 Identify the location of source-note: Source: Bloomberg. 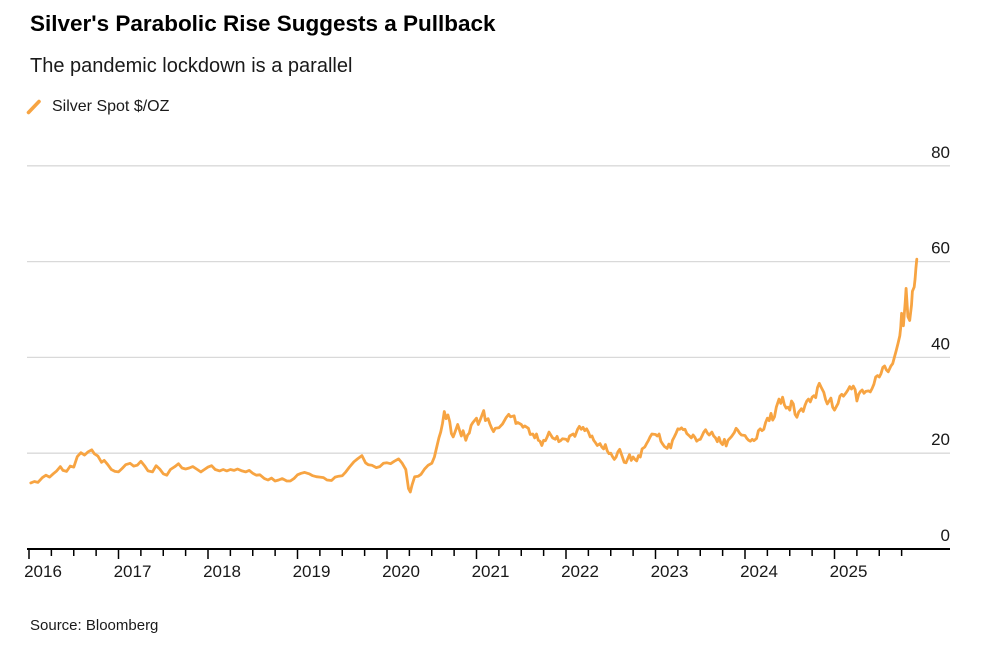
(94, 625).